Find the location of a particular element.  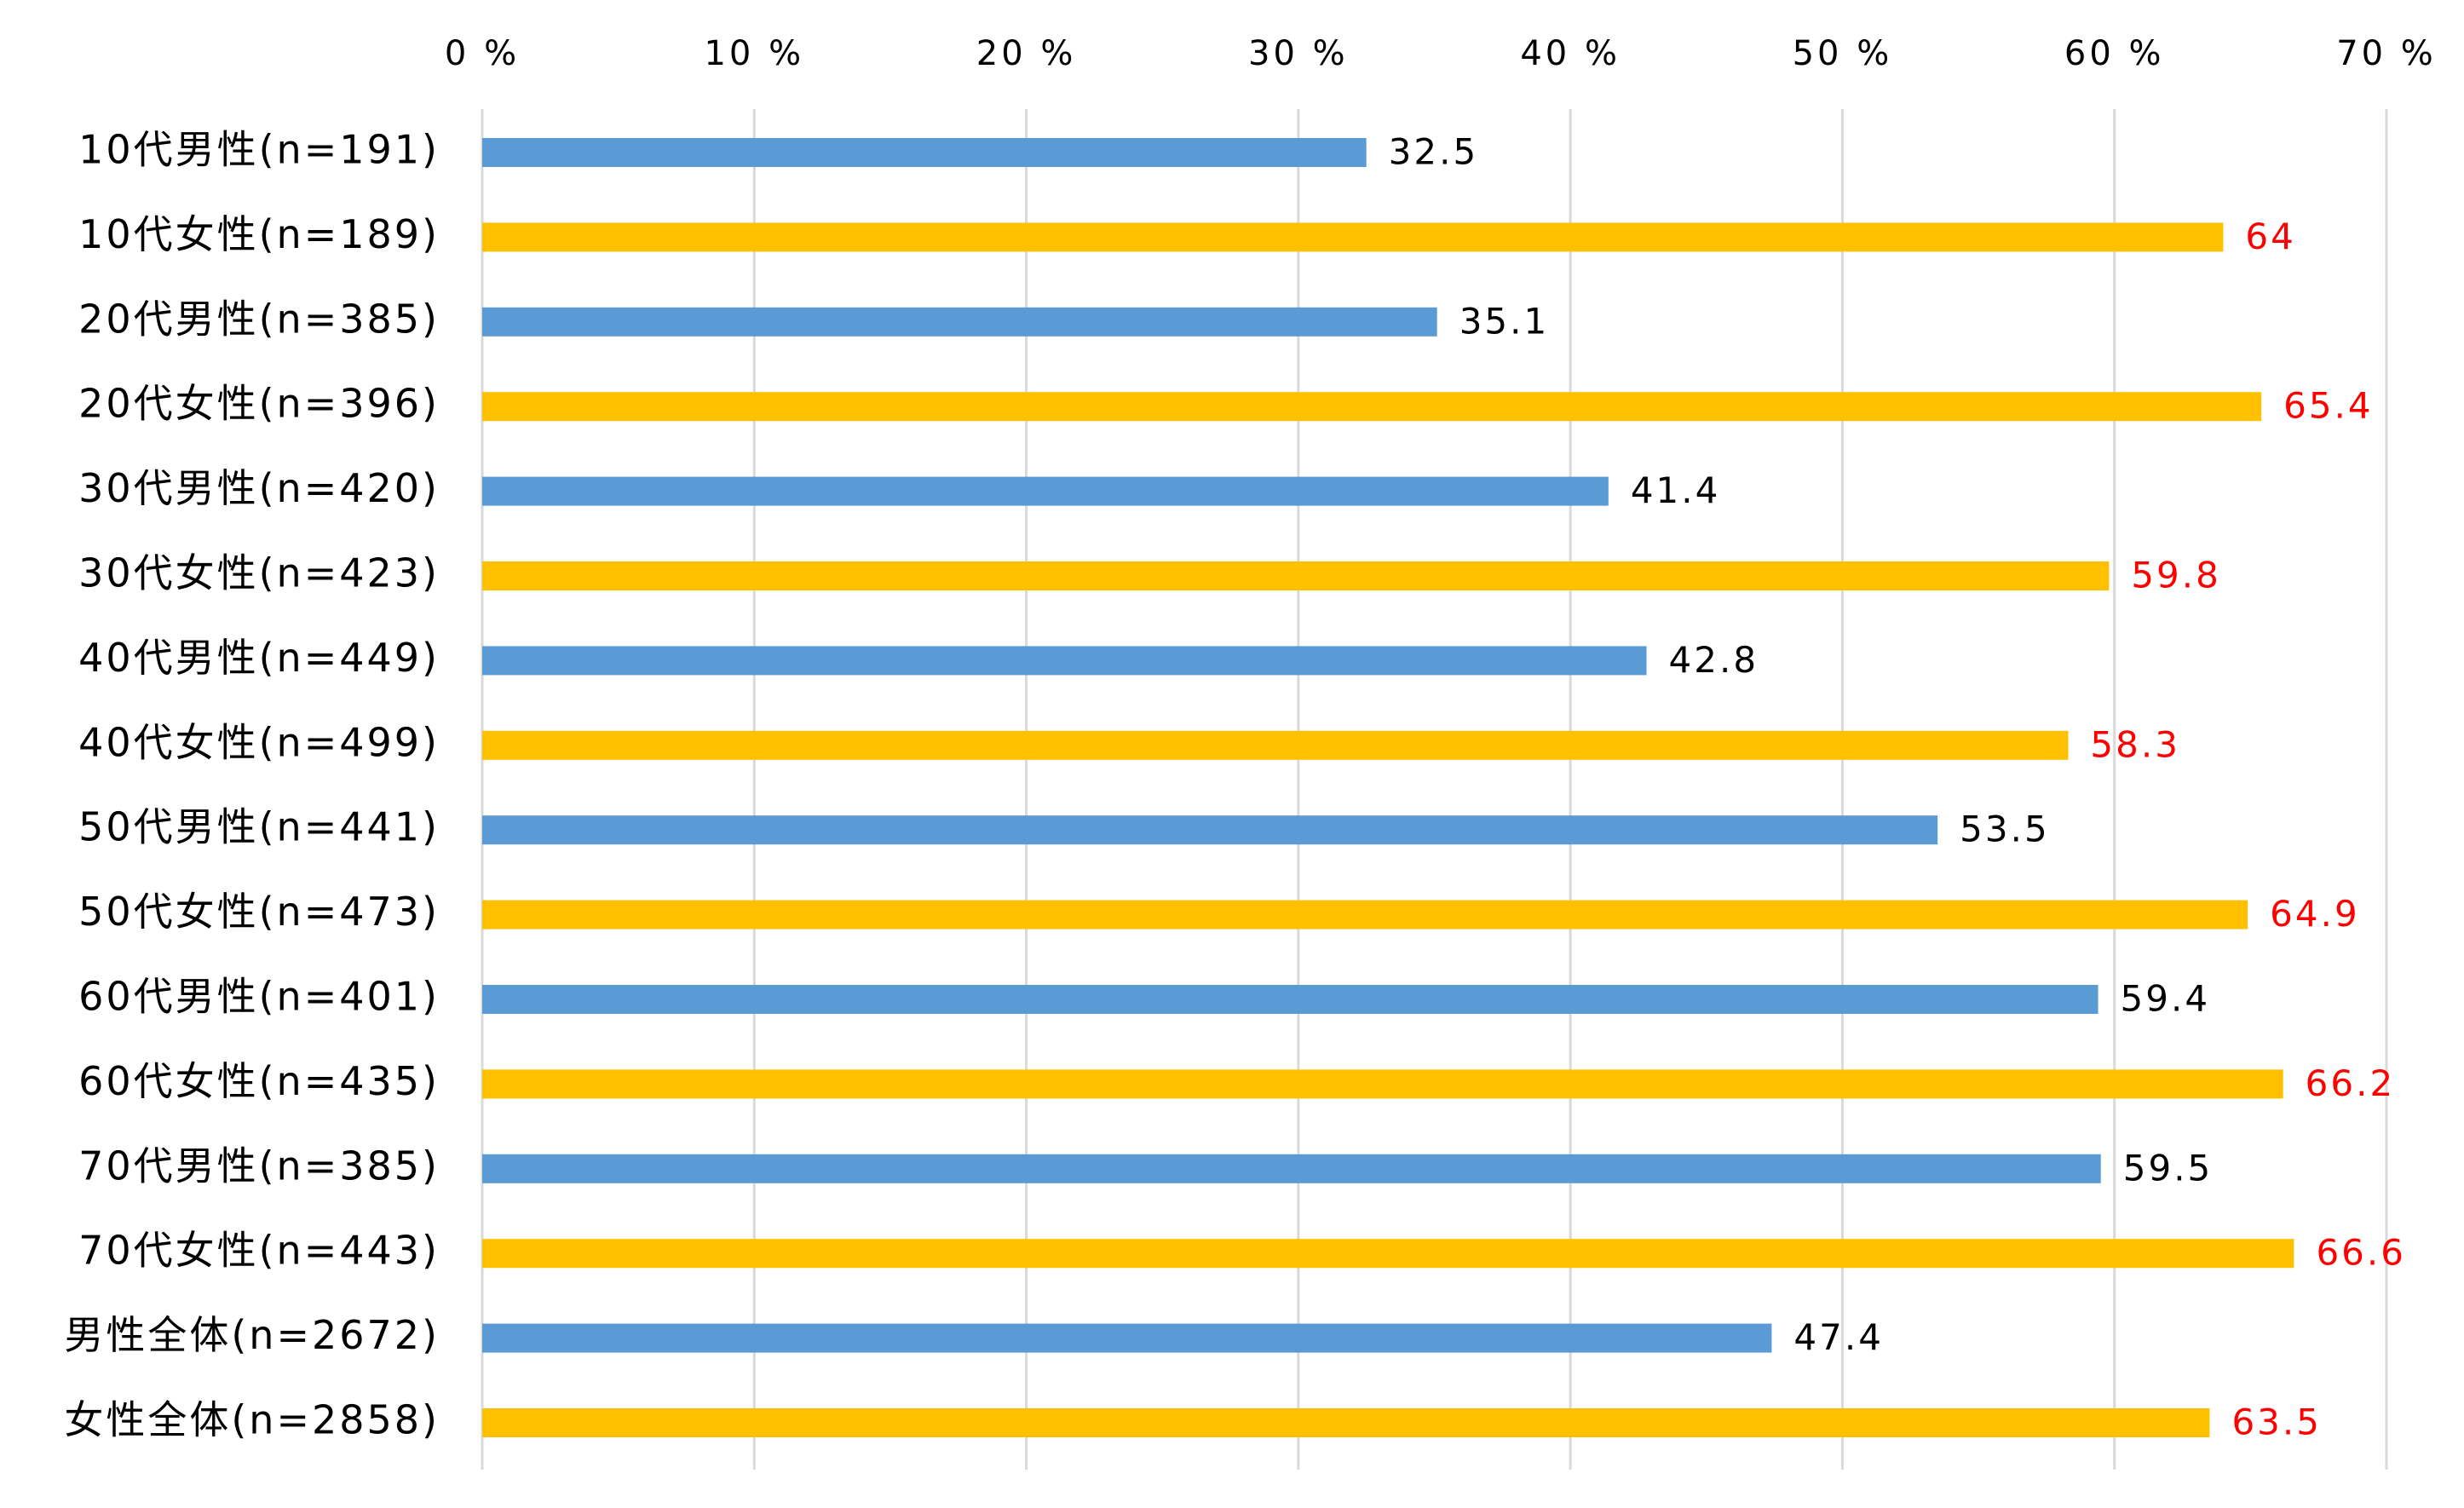

category-label: 70代男性(n=385) is located at coordinates (259, 1166).